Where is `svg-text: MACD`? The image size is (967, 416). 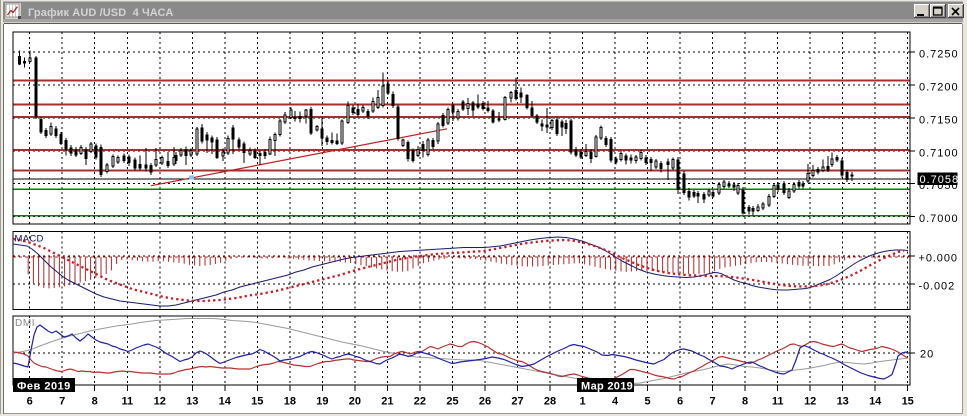 svg-text: MACD is located at coordinates (29, 239).